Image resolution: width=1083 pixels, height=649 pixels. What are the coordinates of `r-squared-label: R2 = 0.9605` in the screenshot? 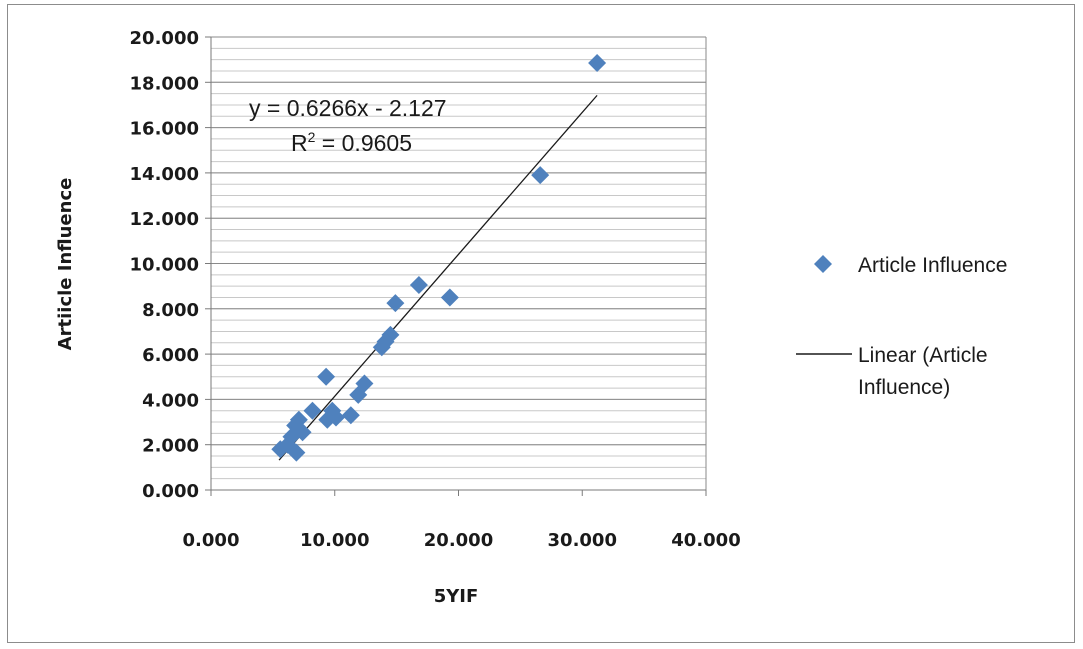 It's located at (351, 142).